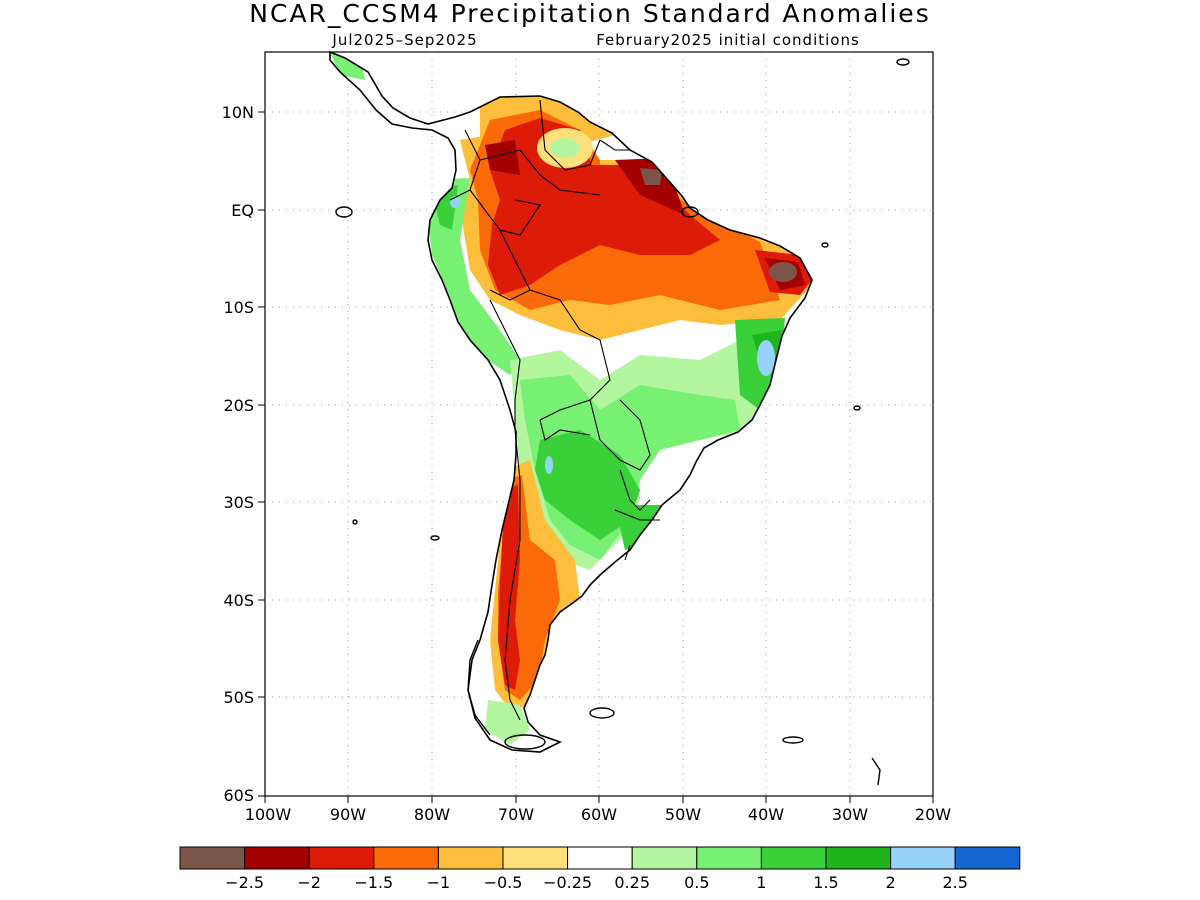 This screenshot has height=900, width=1200. I want to click on lon-tick-label: 40W, so click(766, 814).